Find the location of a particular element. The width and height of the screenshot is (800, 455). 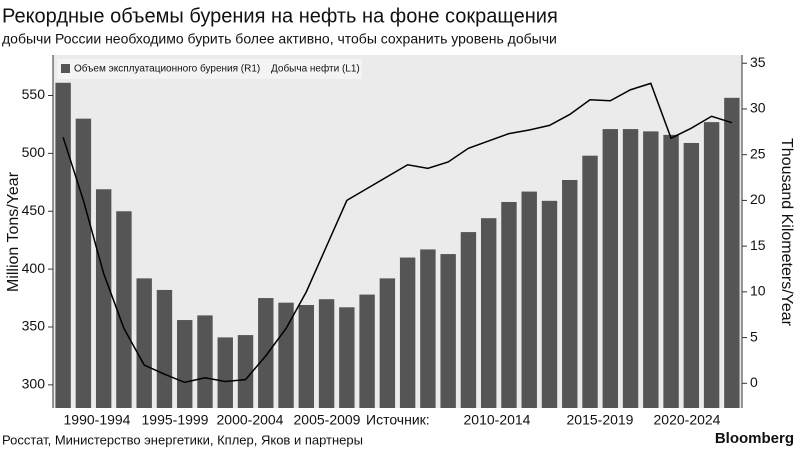

y-tick-label: 400 is located at coordinates (34, 268).